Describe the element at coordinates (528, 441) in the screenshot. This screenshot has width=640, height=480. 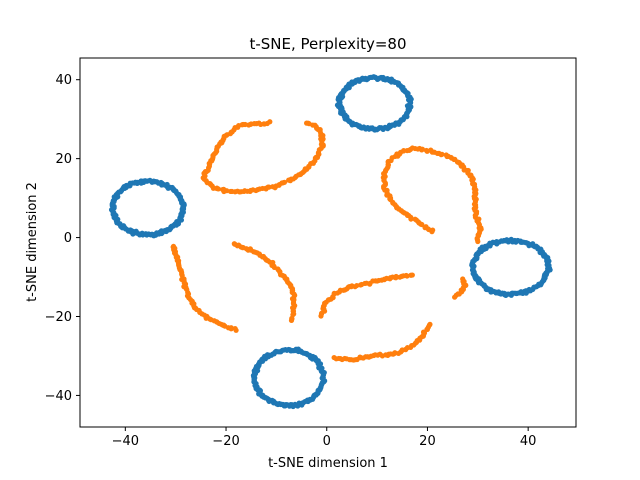
I see `x-tick-label: 40` at that location.